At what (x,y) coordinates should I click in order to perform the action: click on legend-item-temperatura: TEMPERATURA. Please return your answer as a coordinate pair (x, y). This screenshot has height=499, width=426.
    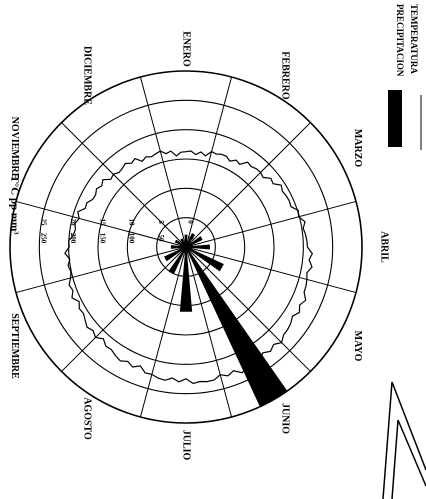
    Looking at the image, I should click on (415, 77).